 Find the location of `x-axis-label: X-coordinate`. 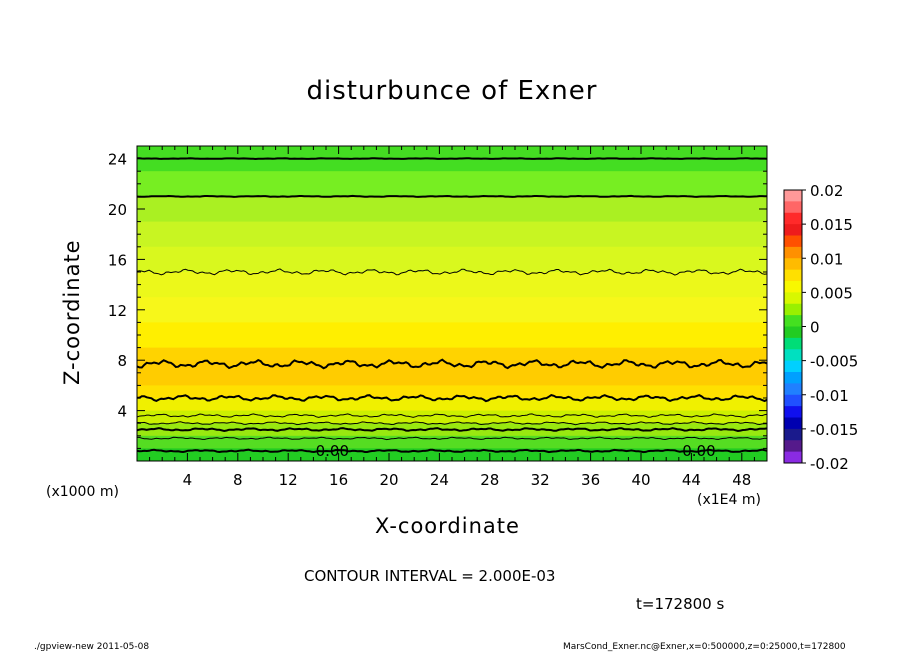

x-axis-label: X-coordinate is located at coordinates (447, 526).